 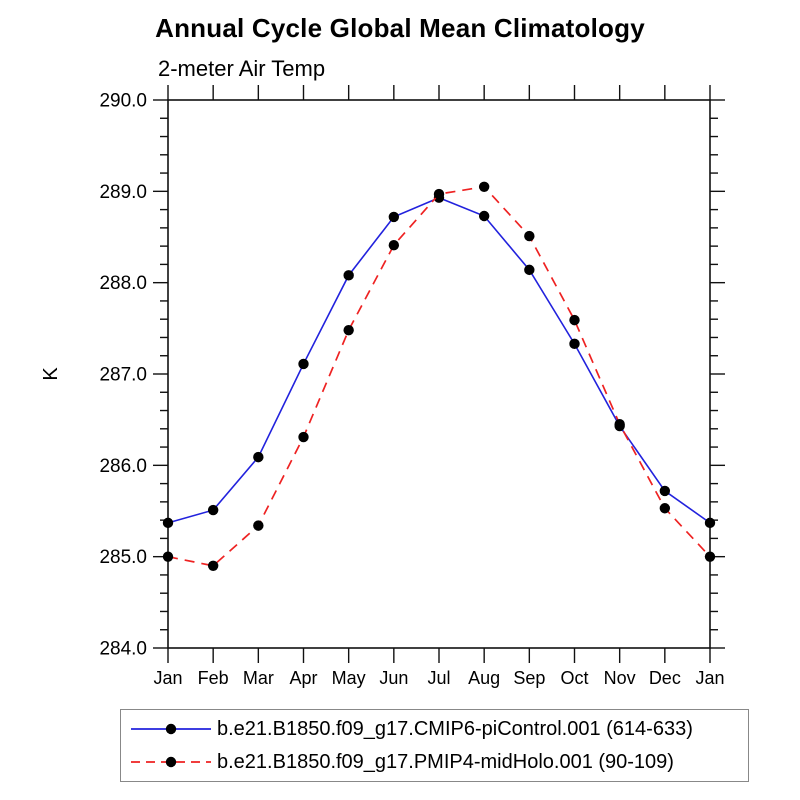 I want to click on chart-title: Annual Cycle Global Mean Climatology, so click(x=400, y=28).